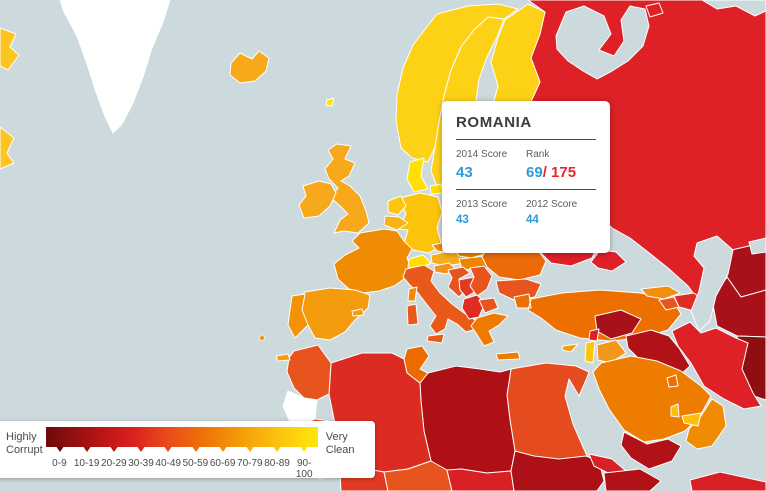 This screenshot has height=491, width=766. Describe the element at coordinates (532, 220) in the screenshot. I see `score-2012-value: 44` at that location.